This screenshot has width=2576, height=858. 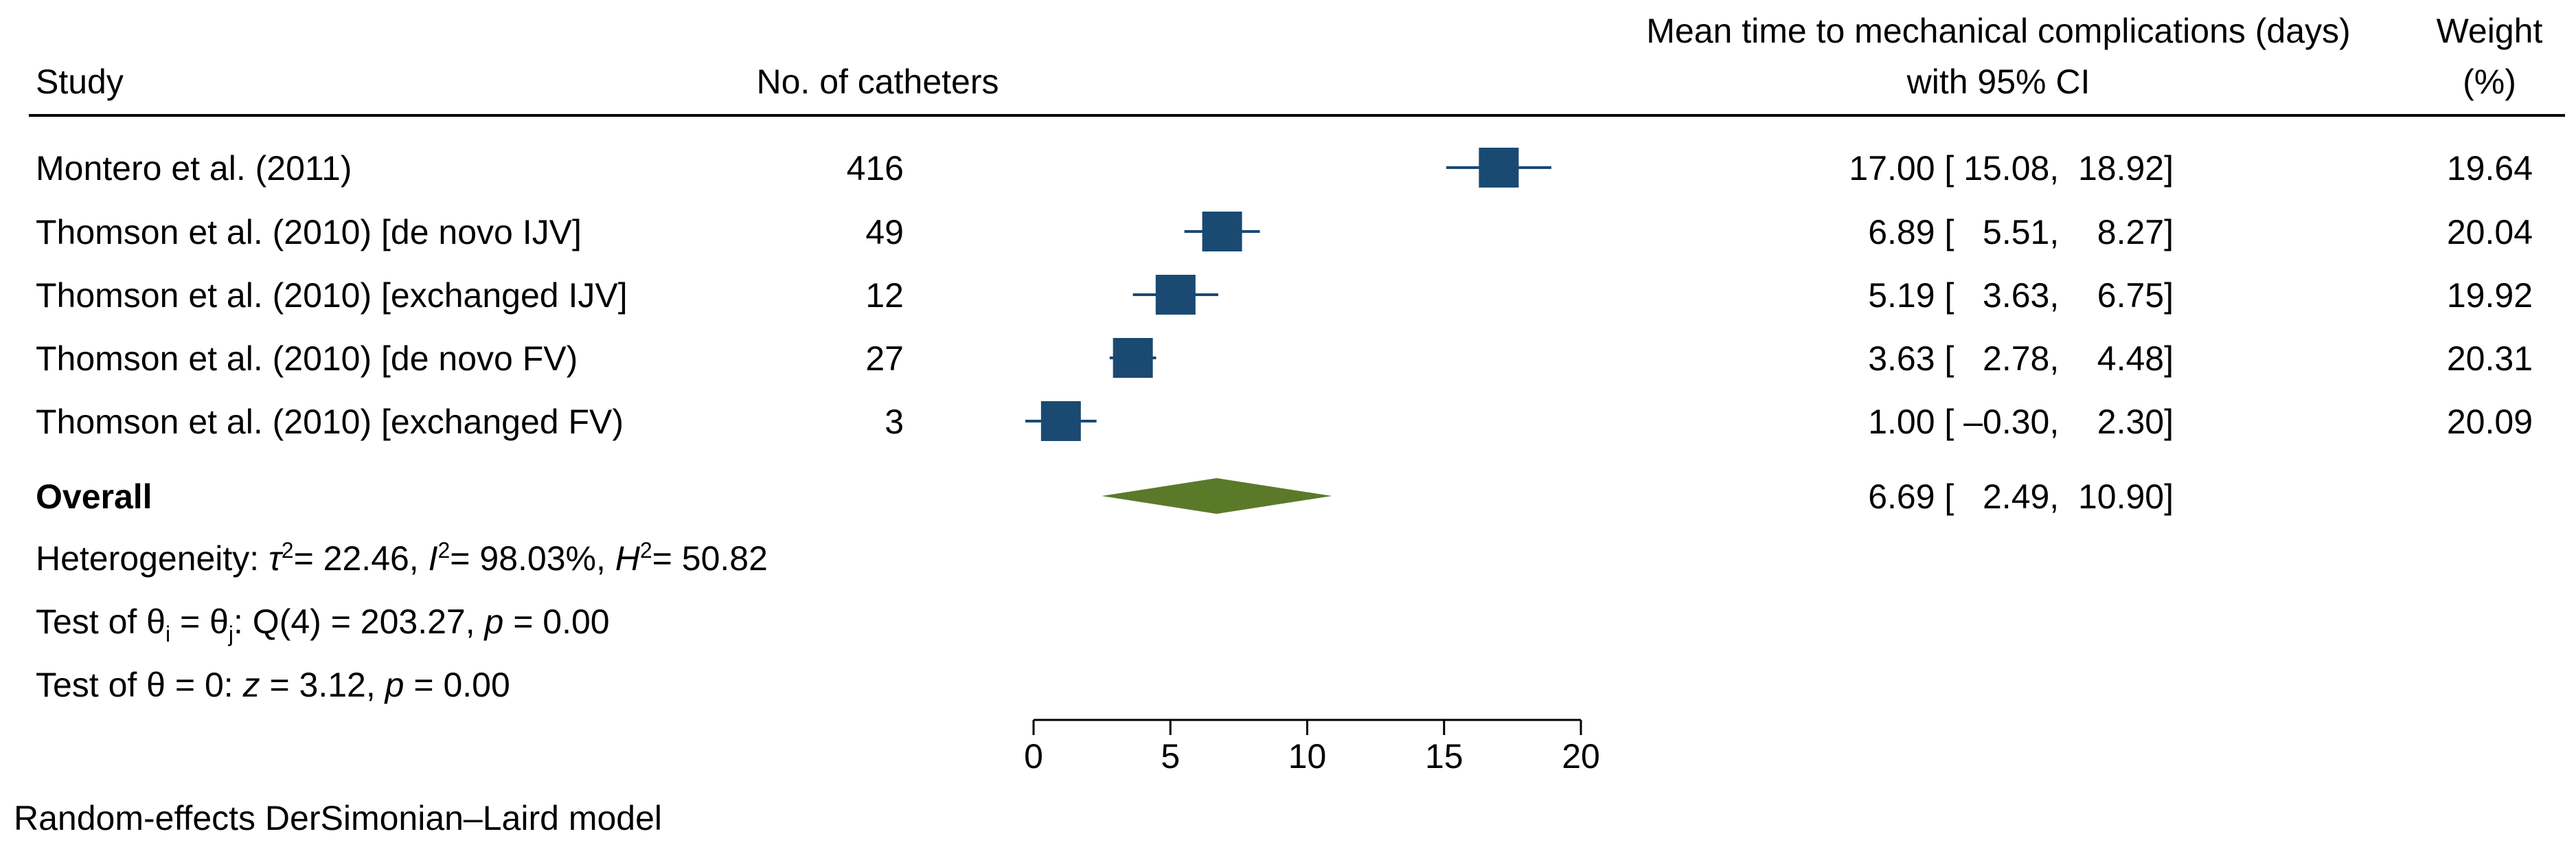 What do you see at coordinates (493, 621) in the screenshot?
I see `p-symbol-1: p` at bounding box center [493, 621].